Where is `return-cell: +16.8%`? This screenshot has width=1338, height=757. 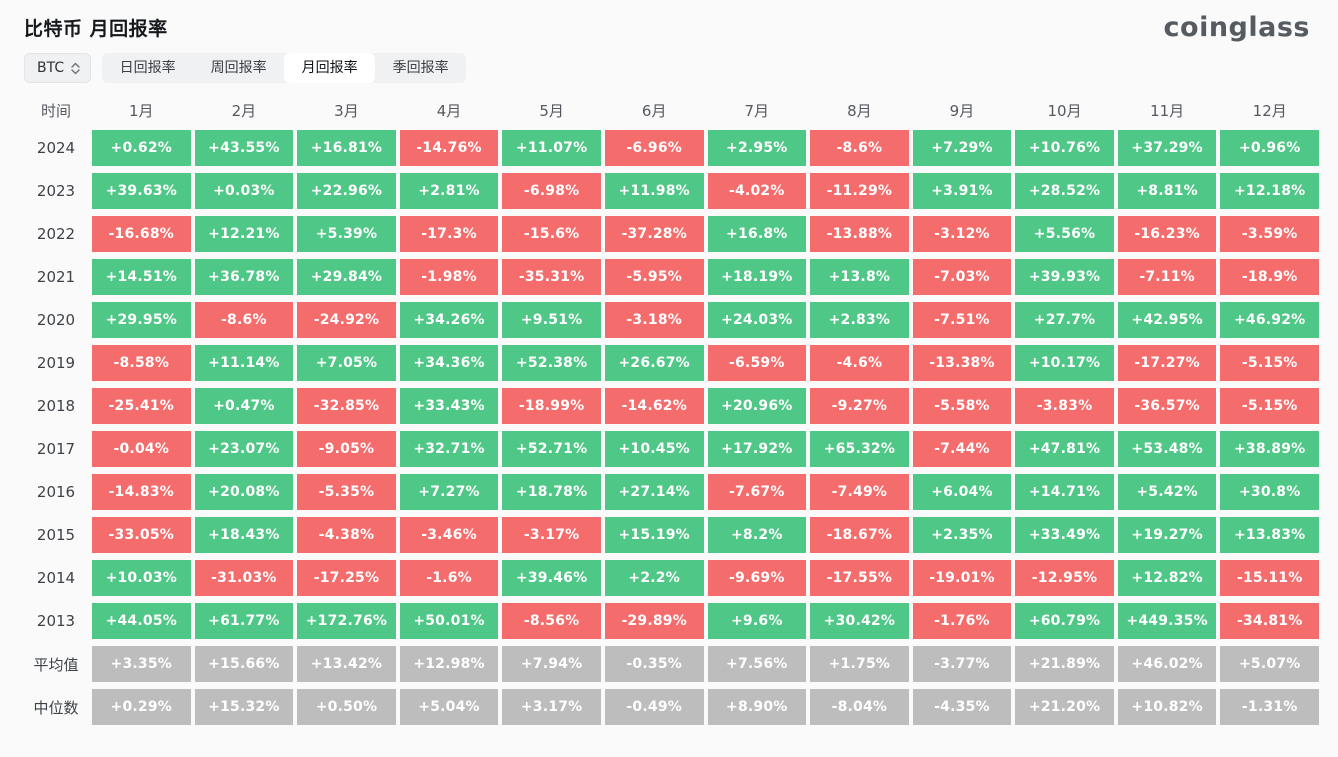
return-cell: +16.8% is located at coordinates (757, 234).